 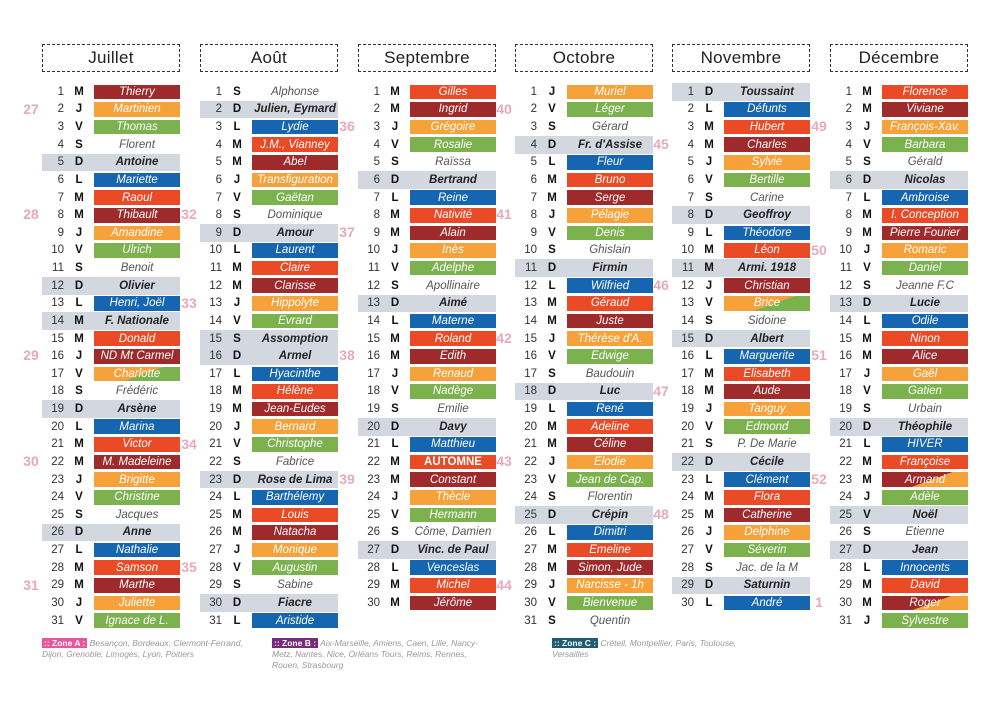 I want to click on saint-name: André, so click(x=767, y=603).